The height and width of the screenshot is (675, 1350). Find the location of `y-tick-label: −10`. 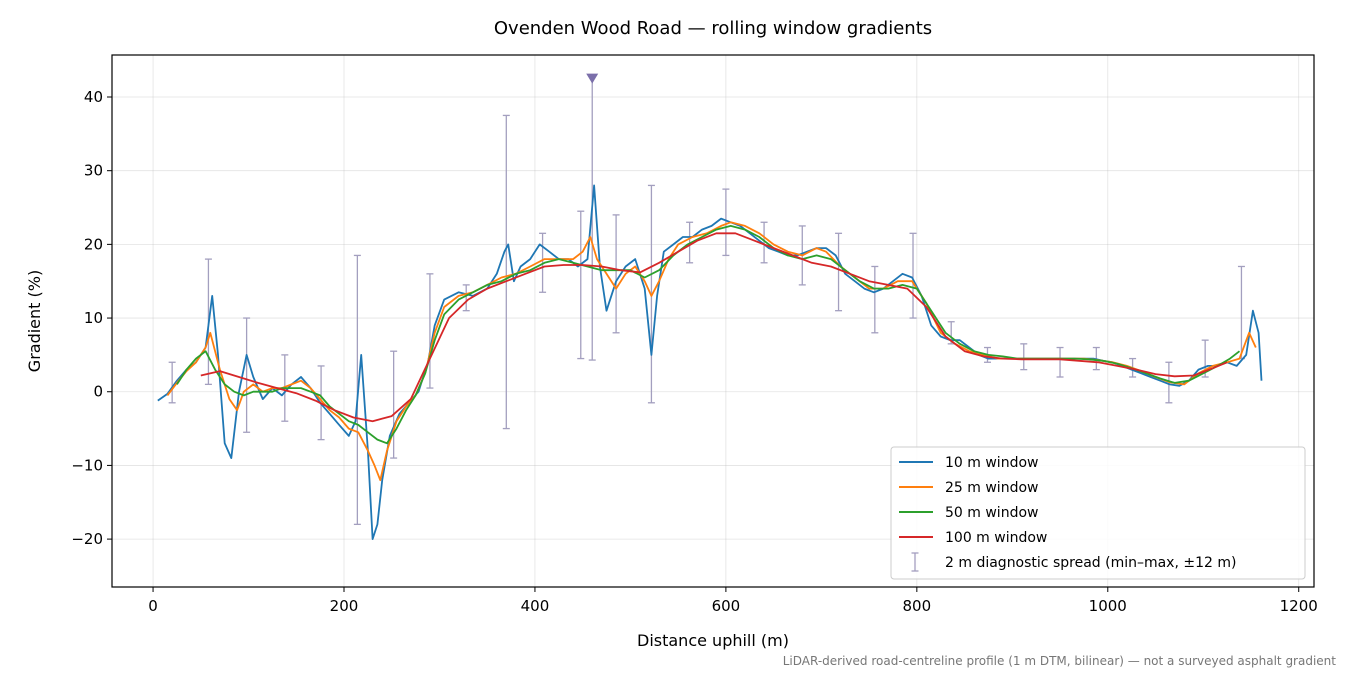

y-tick-label: −10 is located at coordinates (87, 465).